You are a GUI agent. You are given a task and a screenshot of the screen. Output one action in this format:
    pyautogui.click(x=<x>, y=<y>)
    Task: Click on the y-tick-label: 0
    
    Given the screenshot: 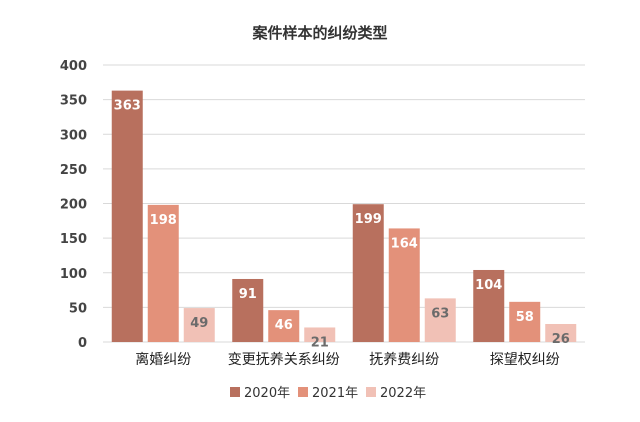 What is the action you would take?
    pyautogui.click(x=82, y=343)
    